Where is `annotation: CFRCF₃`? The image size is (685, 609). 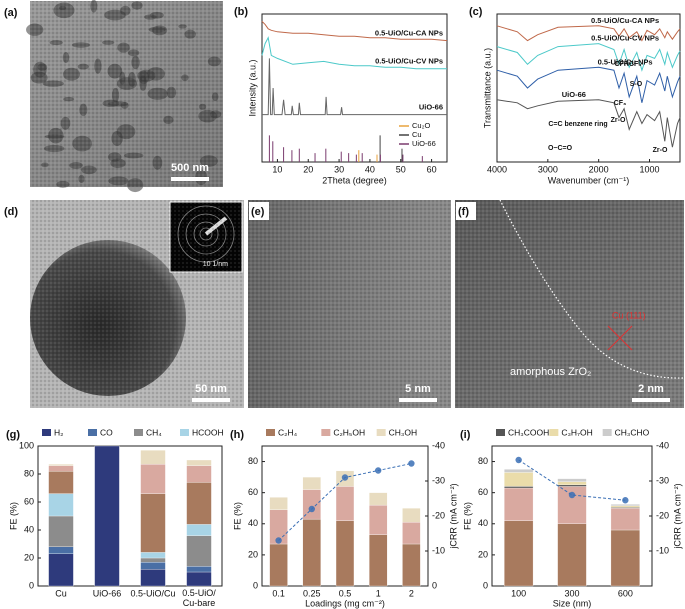 annotation: CFRCF₃ is located at coordinates (628, 64).